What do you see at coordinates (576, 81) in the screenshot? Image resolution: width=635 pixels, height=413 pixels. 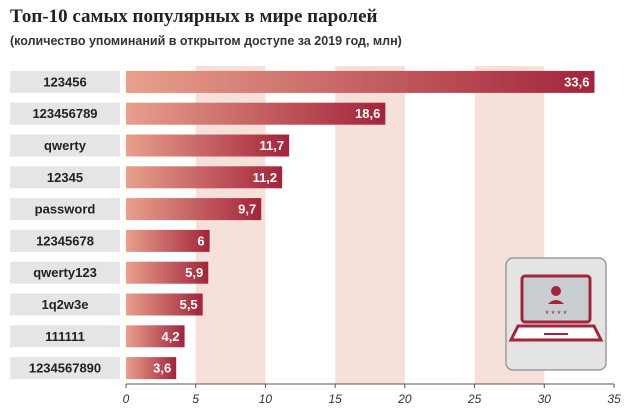 I see `data-label: 33,6` at bounding box center [576, 81].